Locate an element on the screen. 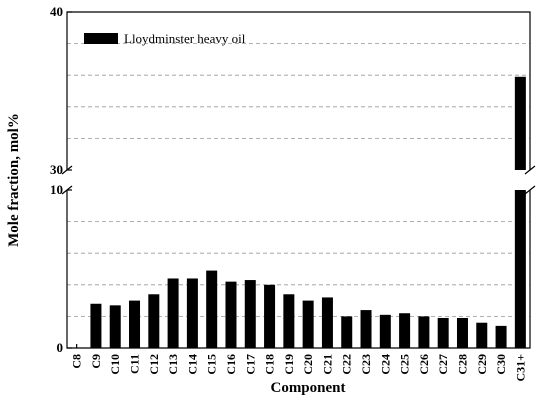 The height and width of the screenshot is (403, 550). x-tick-label: C23 is located at coordinates (366, 364).